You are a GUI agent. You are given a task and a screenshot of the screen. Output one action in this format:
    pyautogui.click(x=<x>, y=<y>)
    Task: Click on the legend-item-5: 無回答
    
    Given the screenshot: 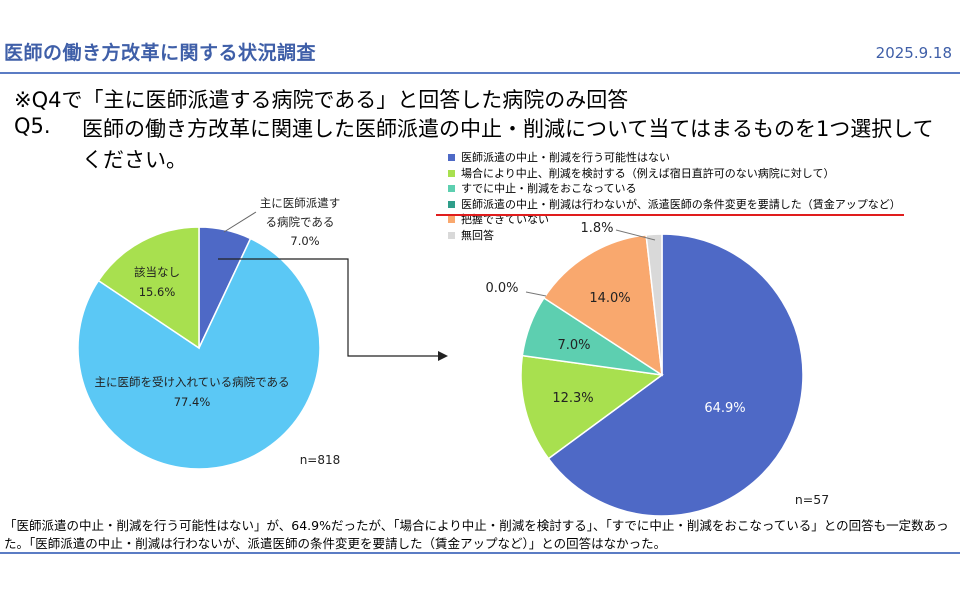 What is the action you would take?
    pyautogui.click(x=674, y=236)
    